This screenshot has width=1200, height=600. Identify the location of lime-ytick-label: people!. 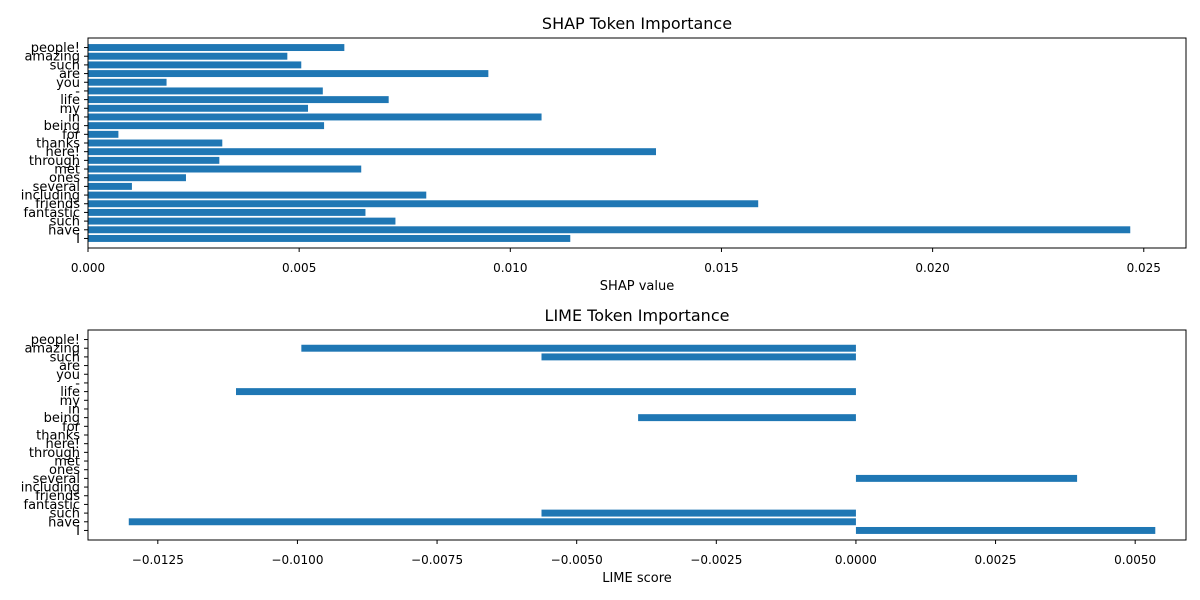
(55, 340).